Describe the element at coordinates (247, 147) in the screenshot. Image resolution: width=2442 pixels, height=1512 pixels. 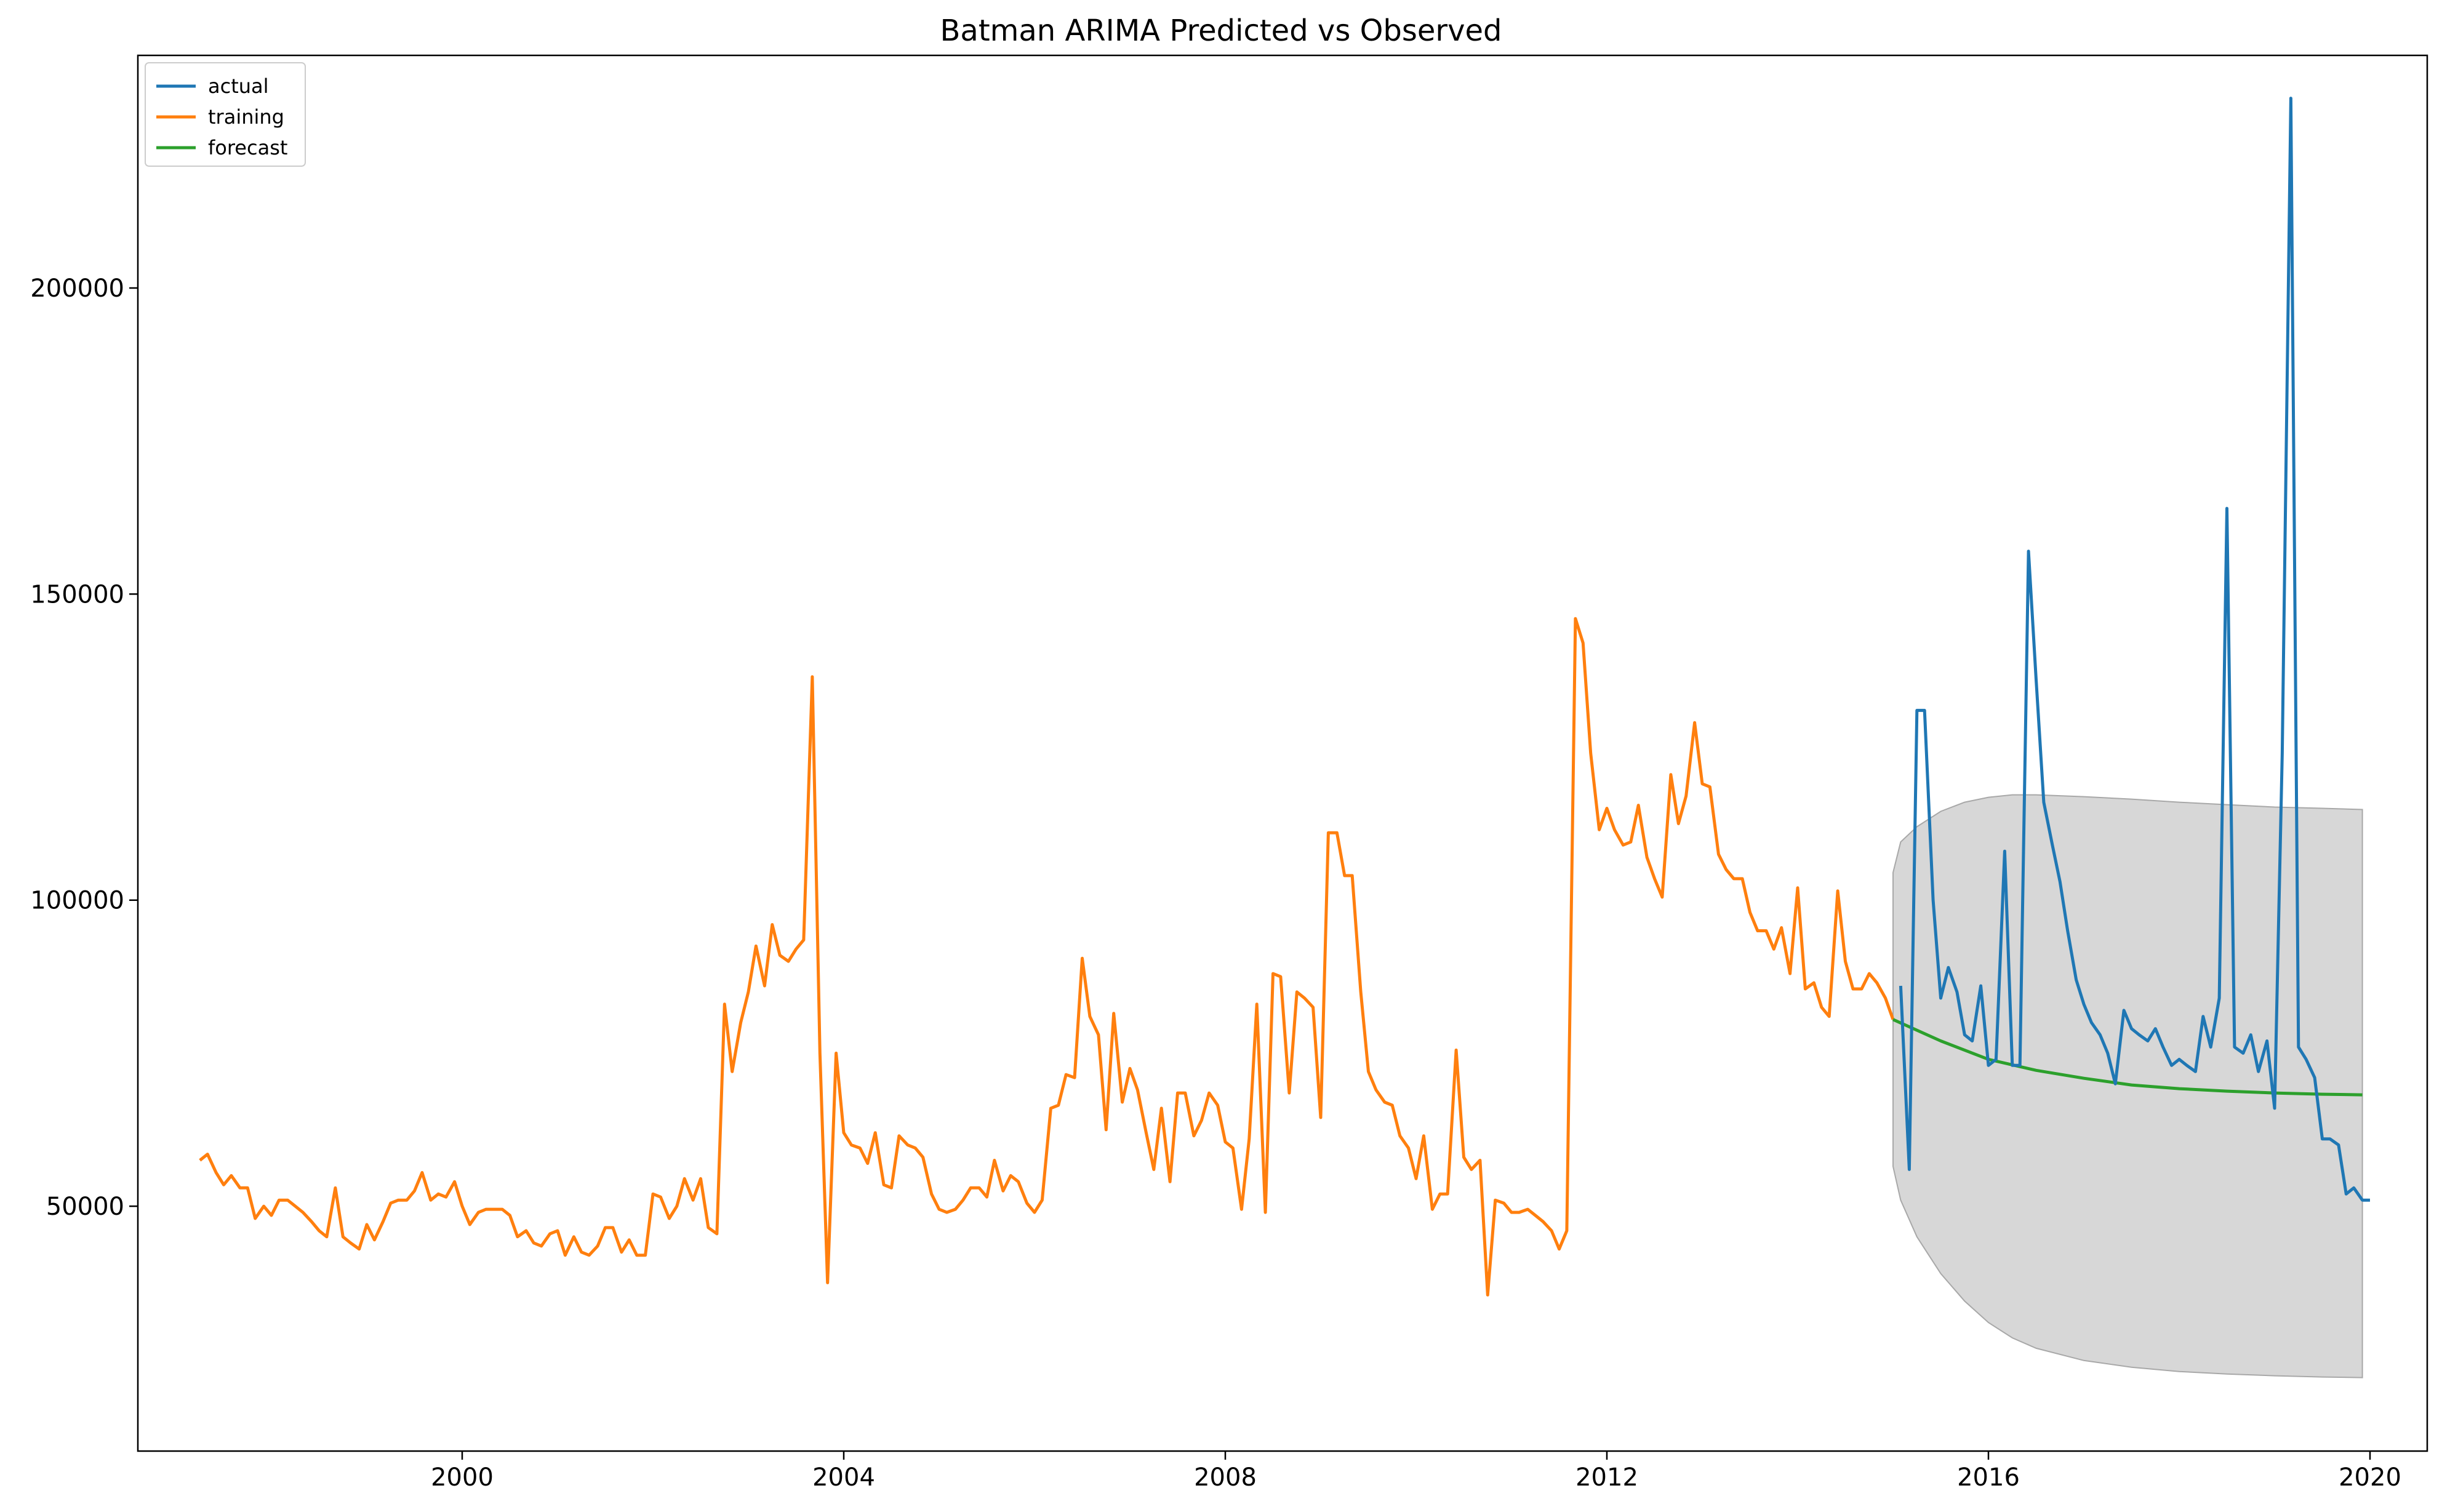
I see `legend-label-forecast: forecast` at that location.